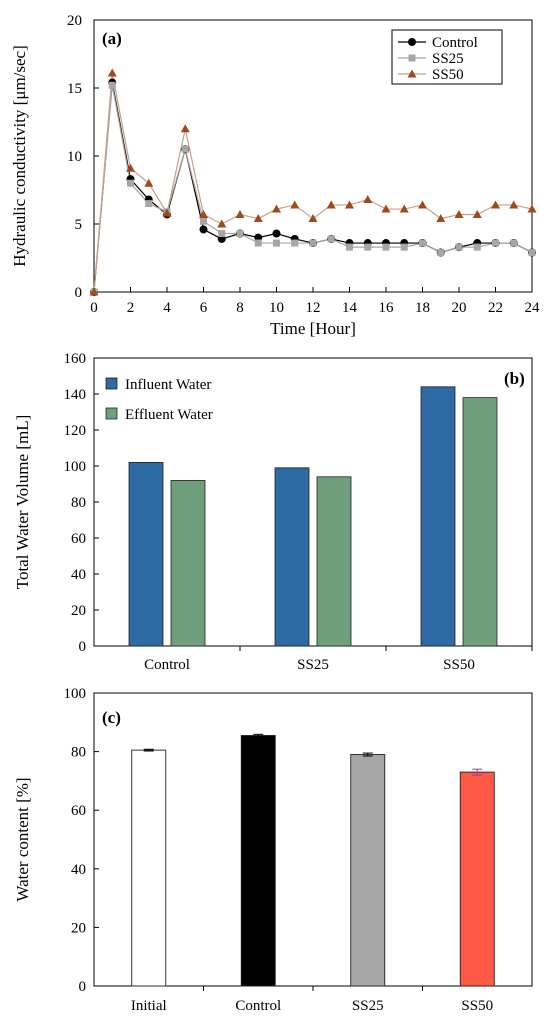 This screenshot has width=550, height=1020. What do you see at coordinates (313, 308) in the screenshot?
I see `x-tick-label: 12` at bounding box center [313, 308].